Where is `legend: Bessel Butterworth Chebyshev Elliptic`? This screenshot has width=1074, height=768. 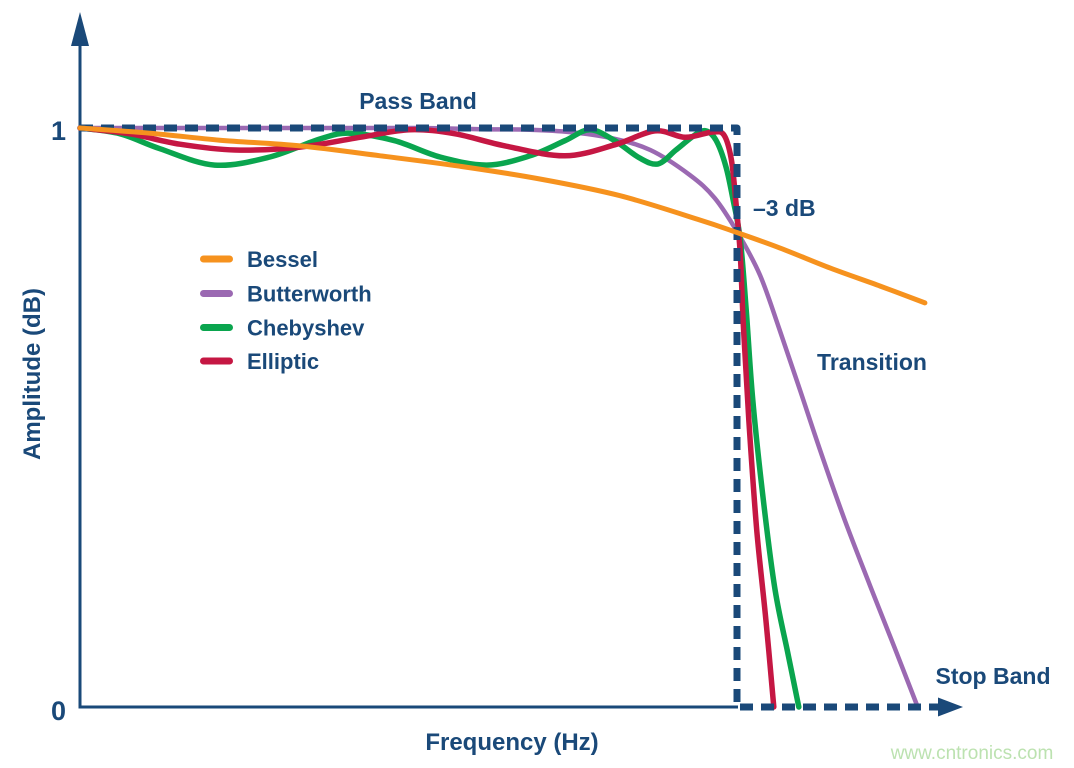 legend: Bessel Butterworth Chebyshev Elliptic is located at coordinates (286, 310).